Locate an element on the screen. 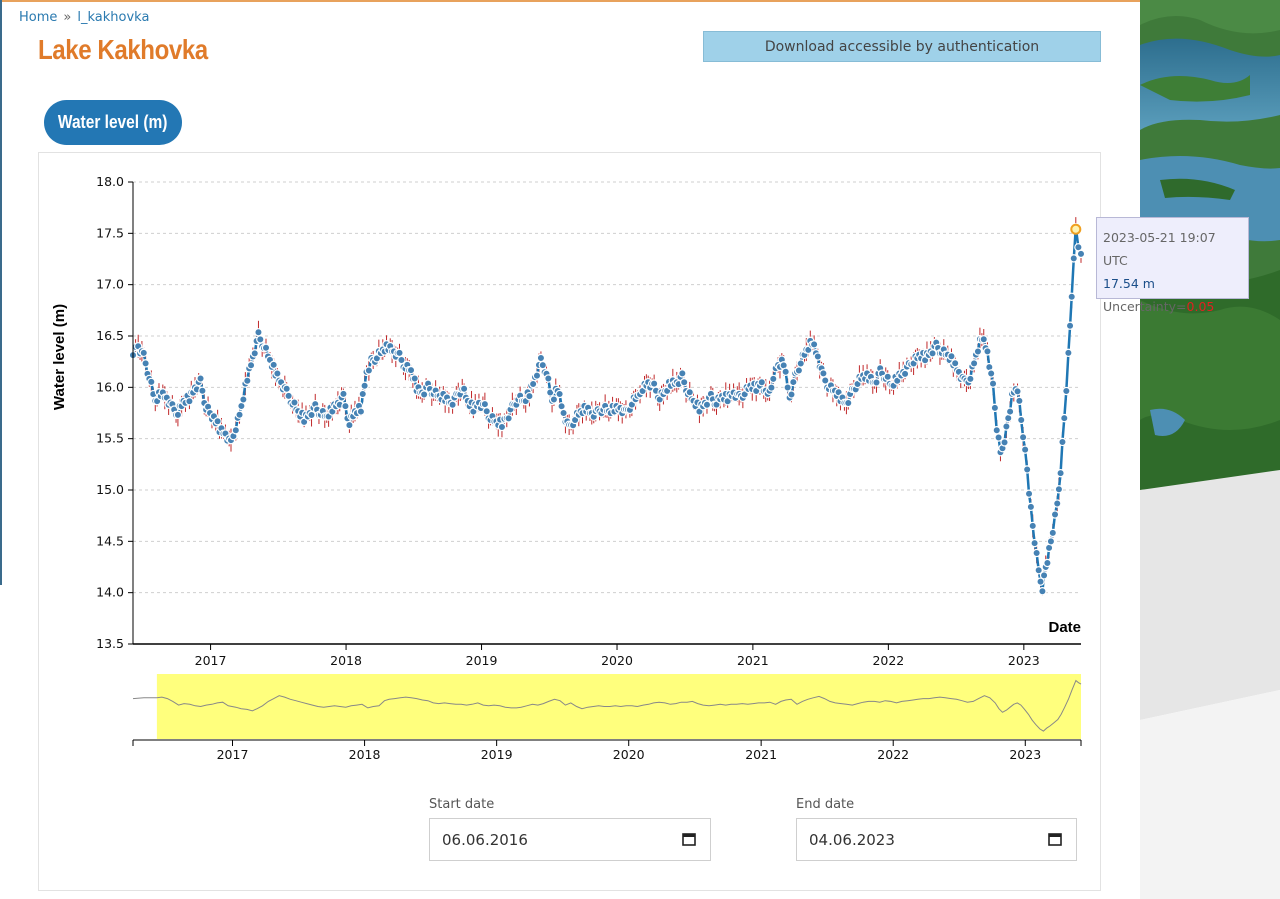  breadcrumb-home-link: Home is located at coordinates (38, 17).